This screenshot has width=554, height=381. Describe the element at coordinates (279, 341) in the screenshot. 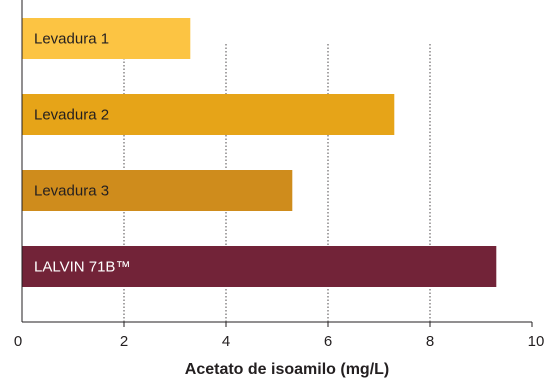

I see `x-tick-labels: 0 2 4 6 8 10` at that location.